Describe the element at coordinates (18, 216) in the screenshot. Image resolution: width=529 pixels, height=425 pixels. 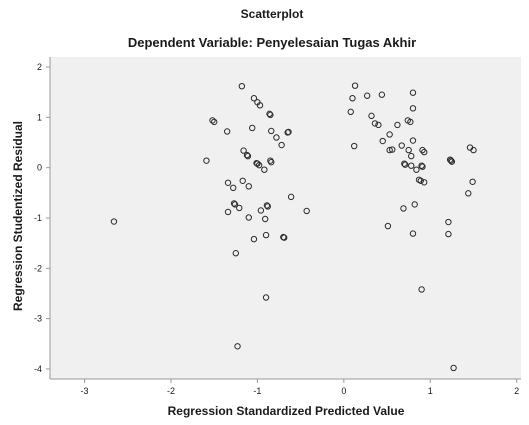
I see `y-axis-title: Regression Studentized Residual` at that location.